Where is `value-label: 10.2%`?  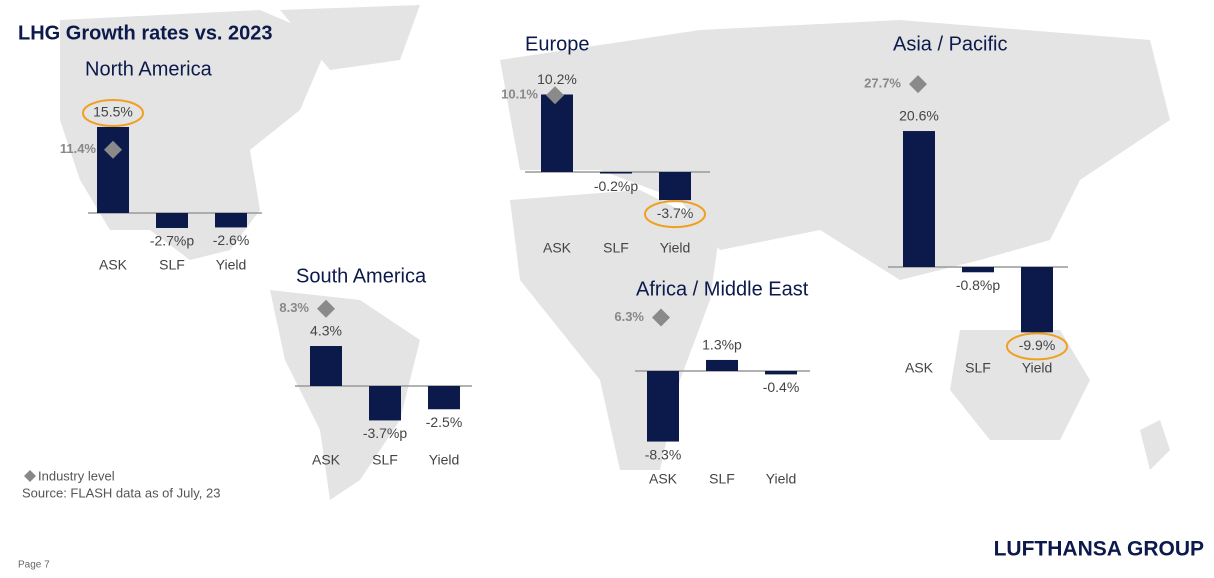 value-label: 10.2% is located at coordinates (557, 79).